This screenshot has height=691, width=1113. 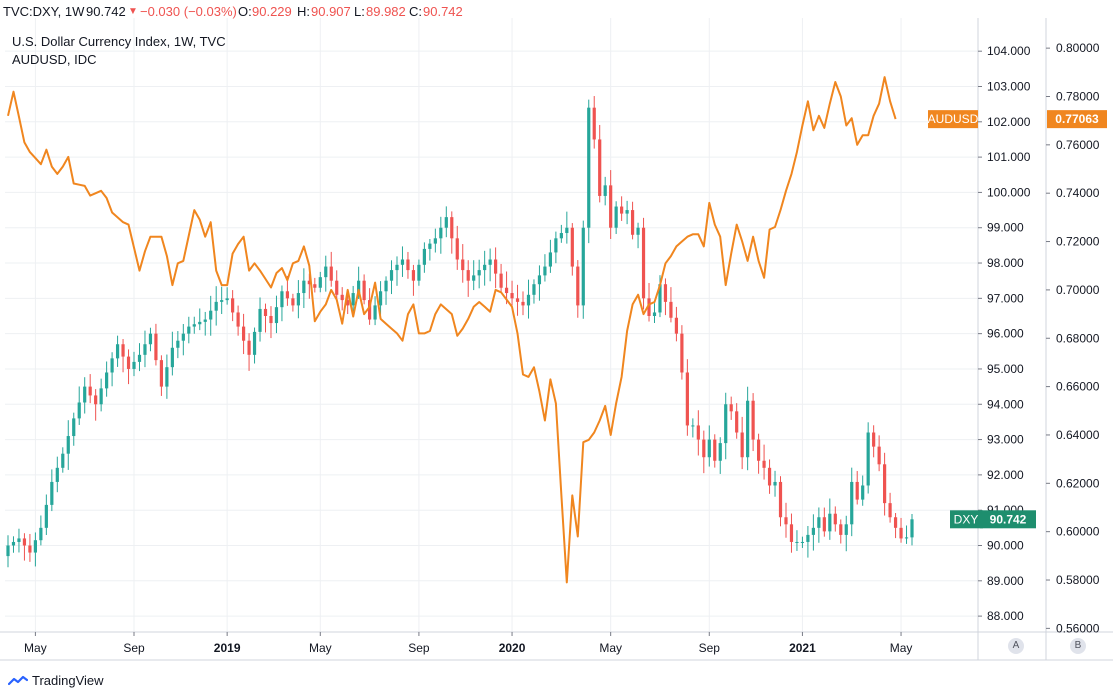 I want to click on scale-button-a: A, so click(x=1016, y=646).